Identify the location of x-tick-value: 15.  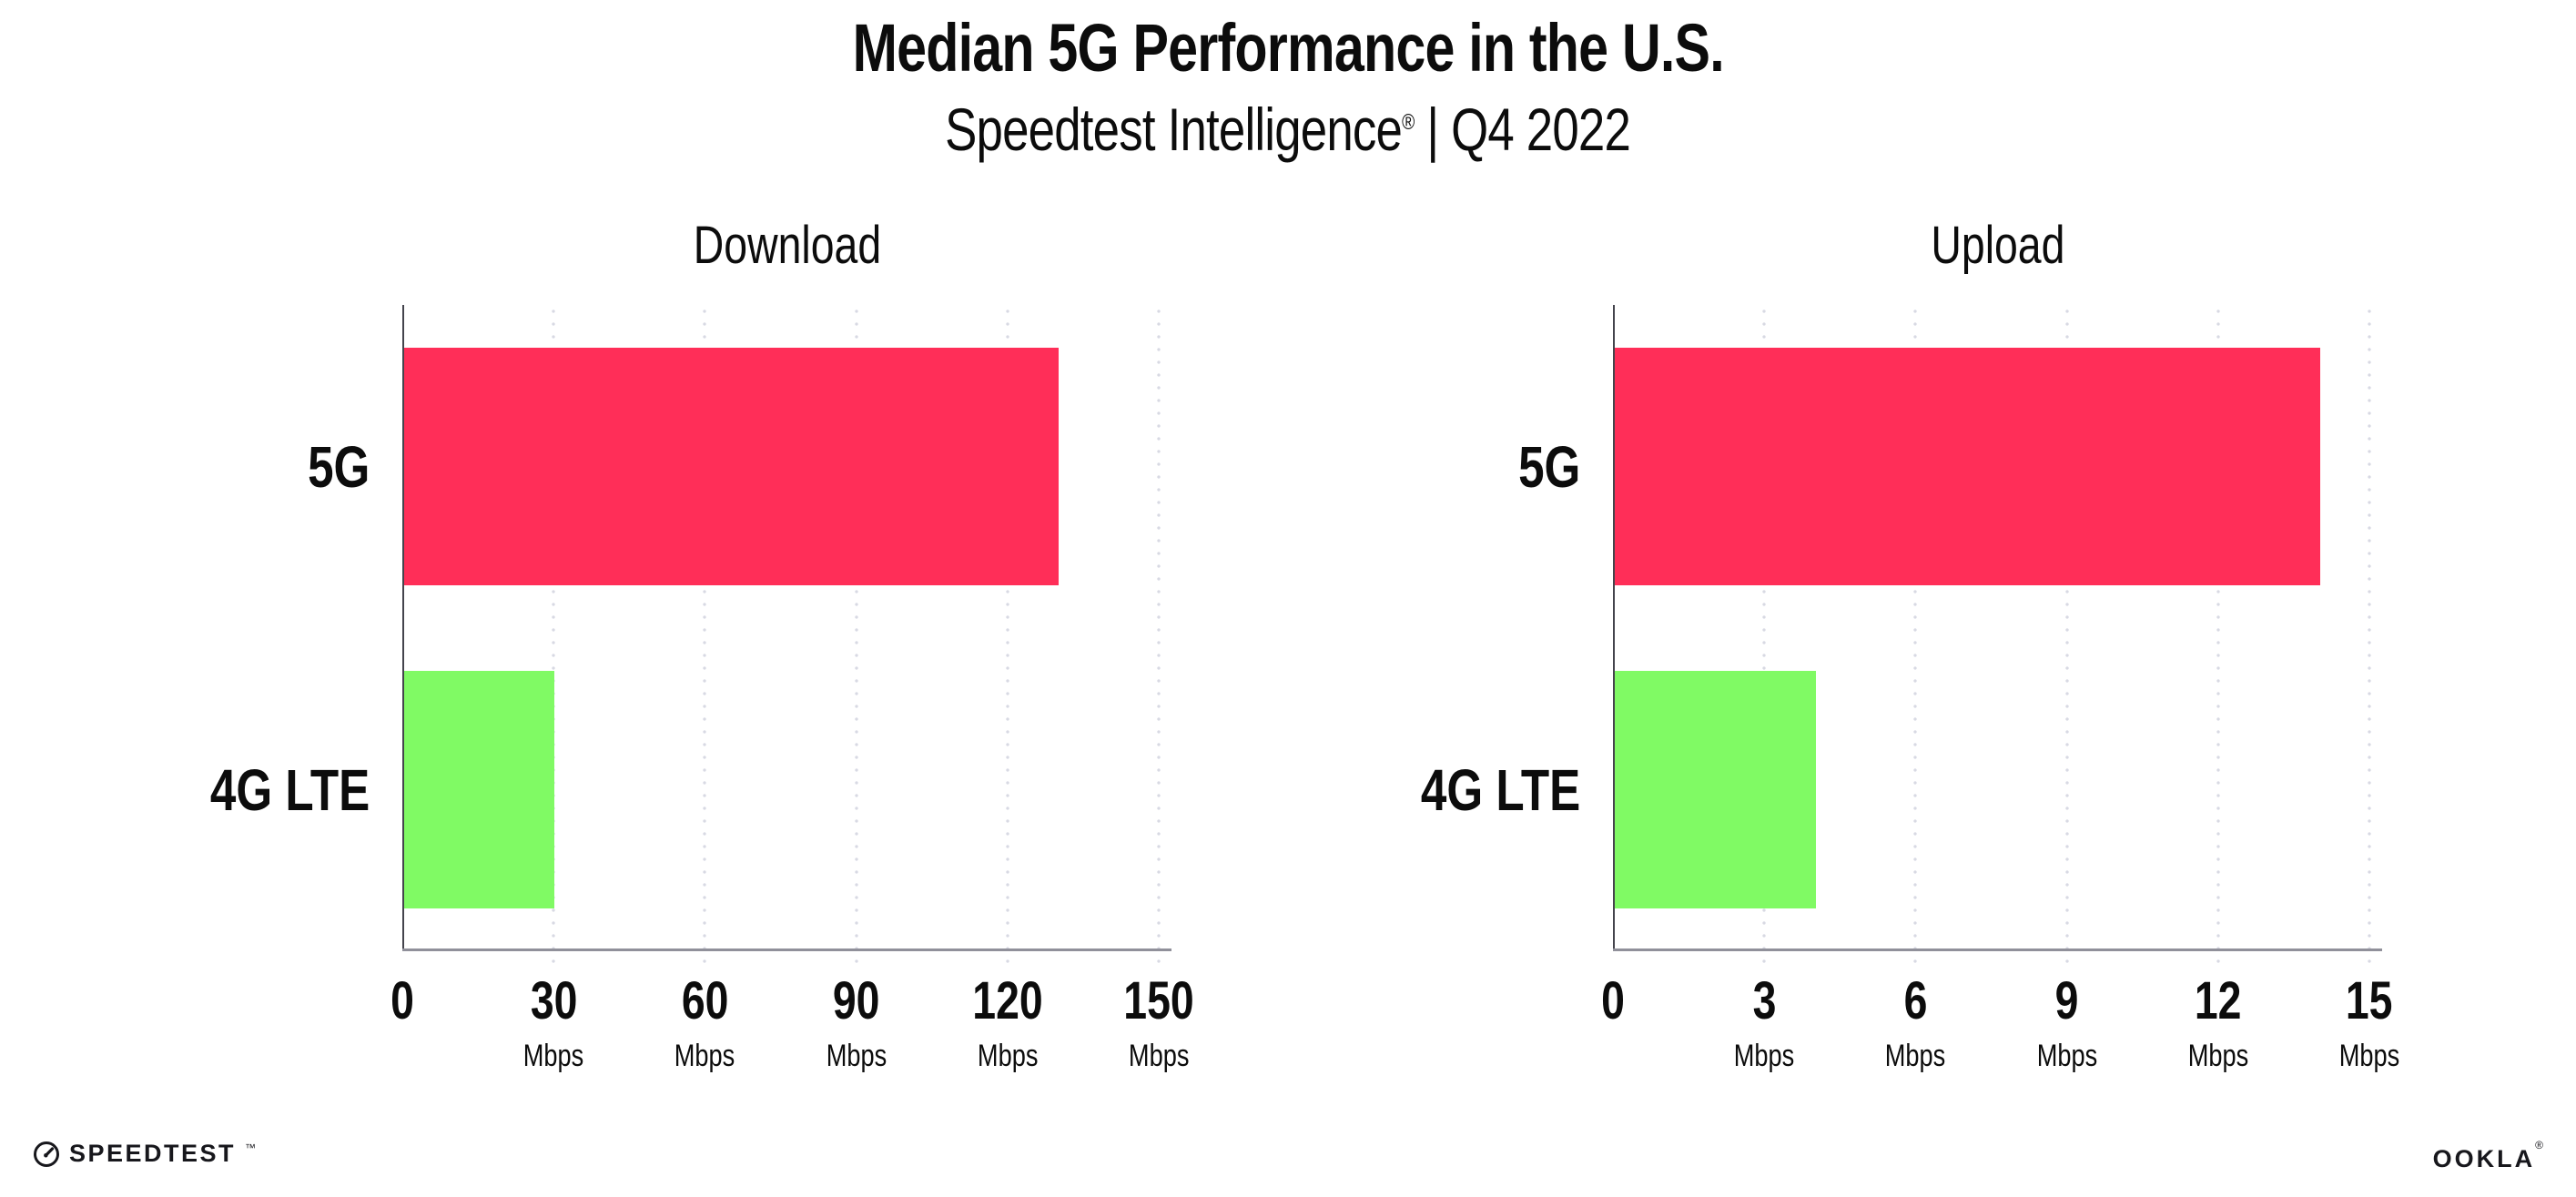
(2370, 1002).